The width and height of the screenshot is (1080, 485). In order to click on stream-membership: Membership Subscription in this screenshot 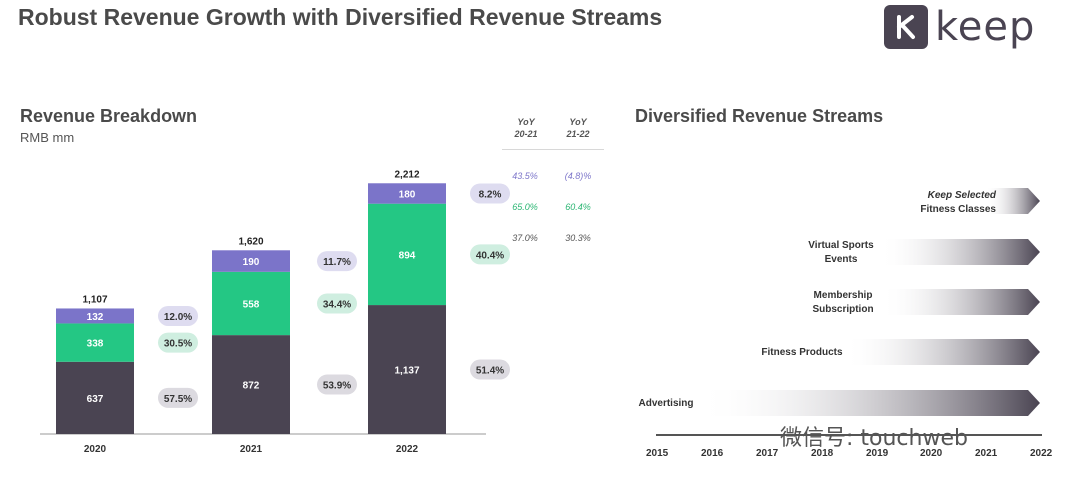, I will do `click(843, 302)`.